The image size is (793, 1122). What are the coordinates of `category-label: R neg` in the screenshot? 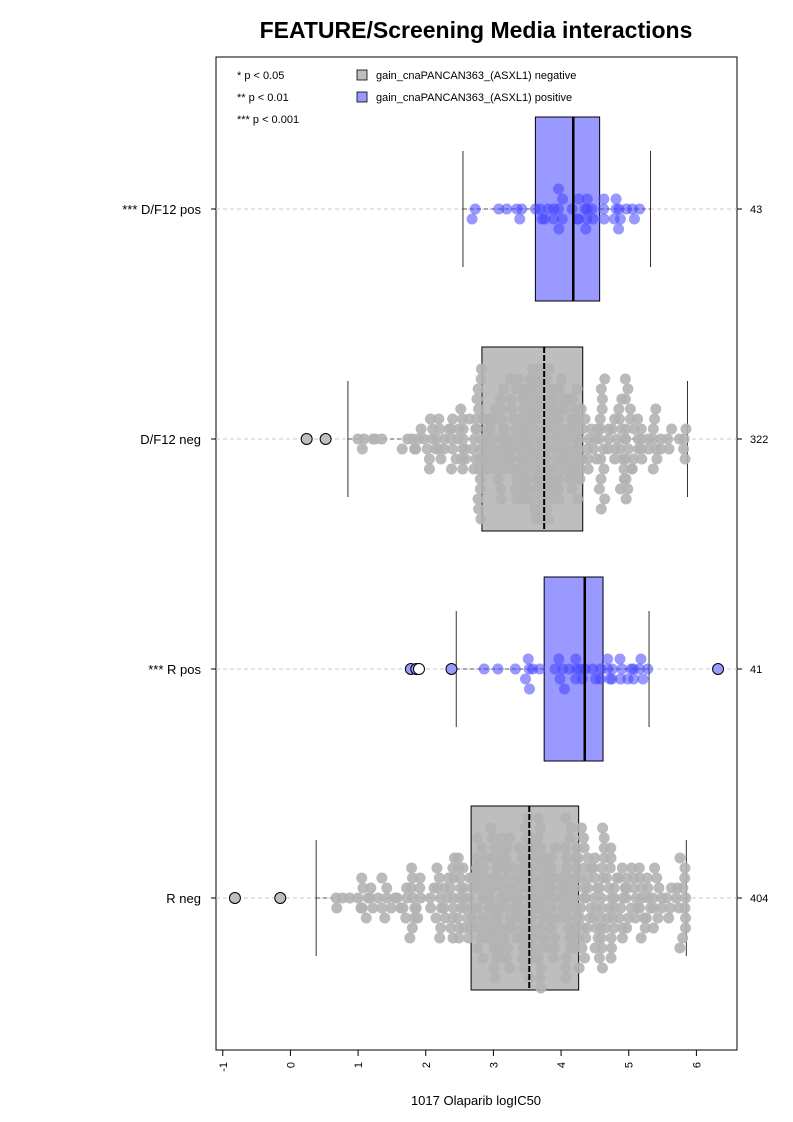 It's located at (183, 898).